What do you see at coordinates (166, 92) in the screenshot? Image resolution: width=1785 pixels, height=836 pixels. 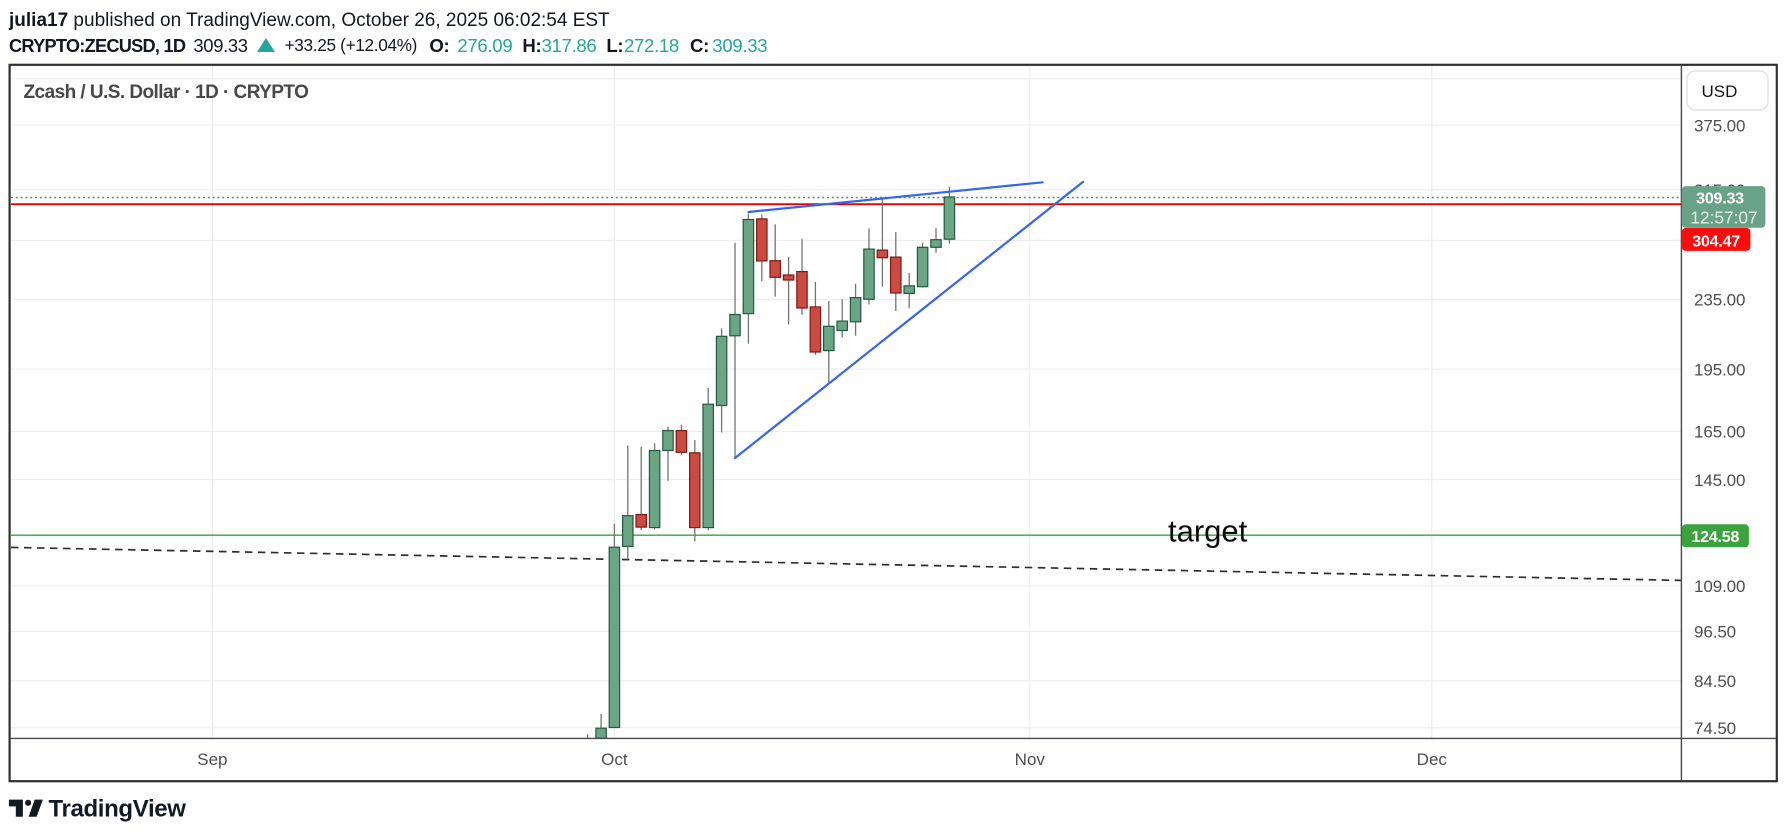 I see `svg-text:Zcash / U.S. Dollar · 1D · CRY: Zcash / U.S. Dollar · 1D · CRYPTO` at bounding box center [166, 92].